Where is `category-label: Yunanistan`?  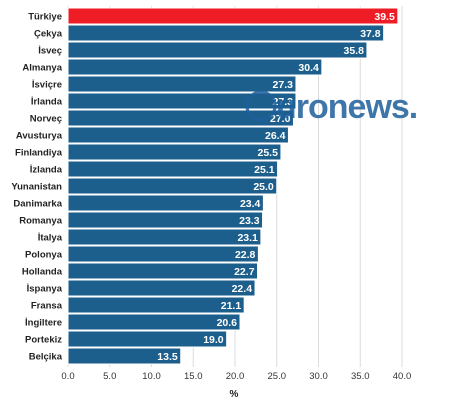 category-label: Yunanistan is located at coordinates (36, 187).